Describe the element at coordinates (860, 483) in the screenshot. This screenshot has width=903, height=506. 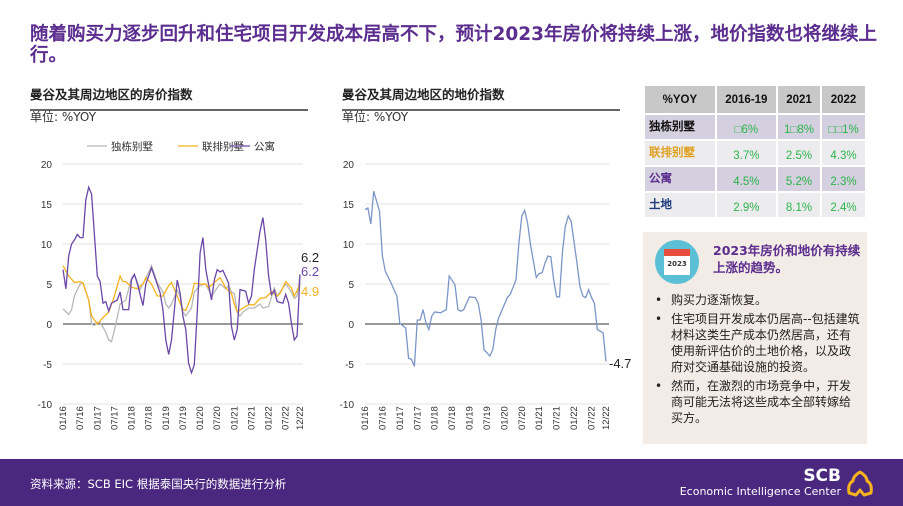
I see `scb-logo-icon` at that location.